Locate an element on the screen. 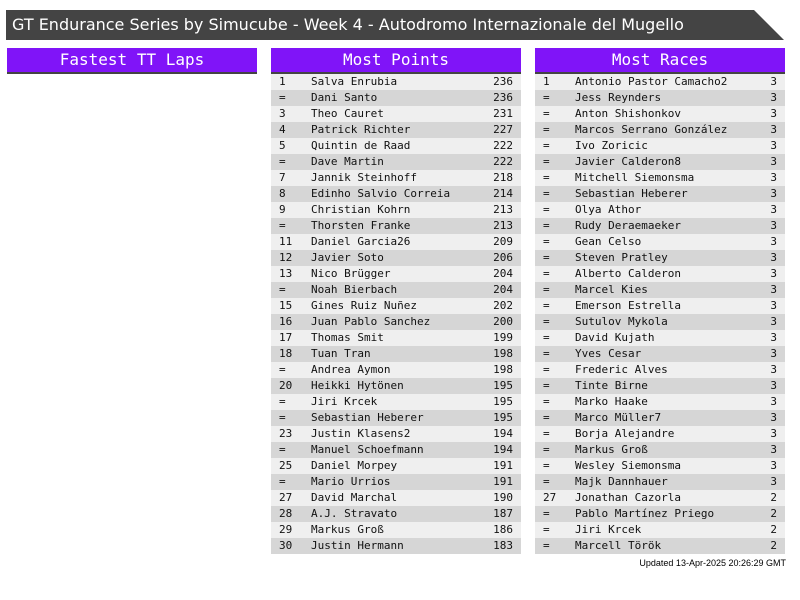 The width and height of the screenshot is (800, 600). rank: 17 is located at coordinates (286, 337).